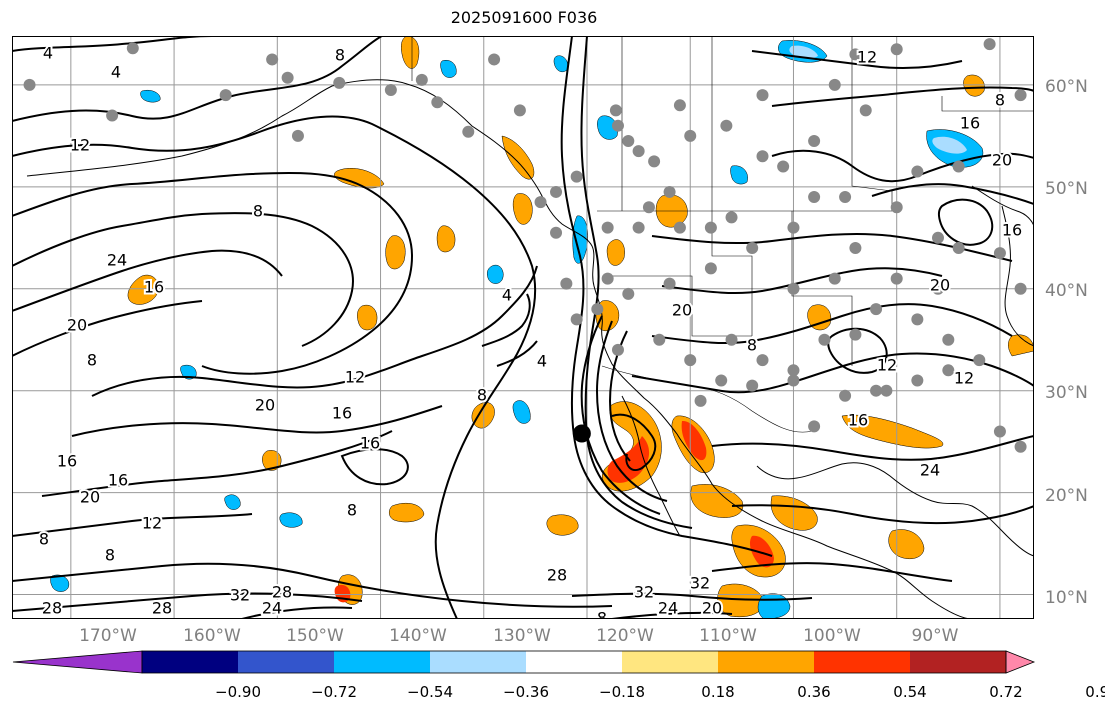  Describe the element at coordinates (418, 636) in the screenshot. I see `lon-label-140w: 140°W` at that location.